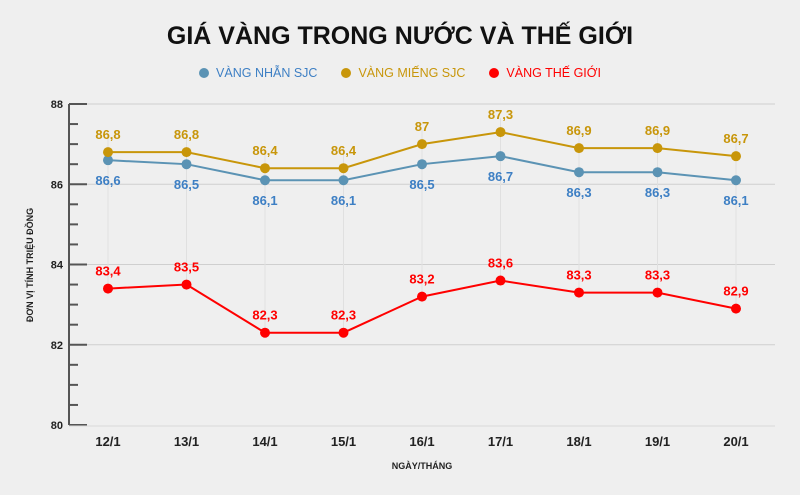 This screenshot has height=495, width=800. I want to click on legend-item: VÀNG THẾ GIỚI, so click(545, 73).